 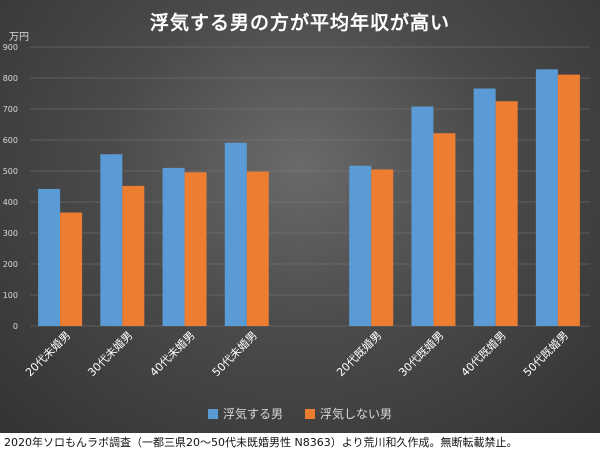 What do you see at coordinates (10, 202) in the screenshot?
I see `y-tick-label: 400` at bounding box center [10, 202].